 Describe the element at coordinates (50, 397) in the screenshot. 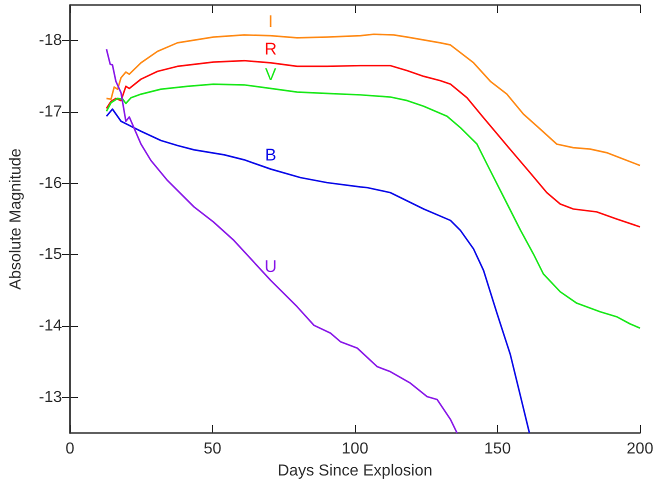

I see `y-tick-label: -13` at that location.